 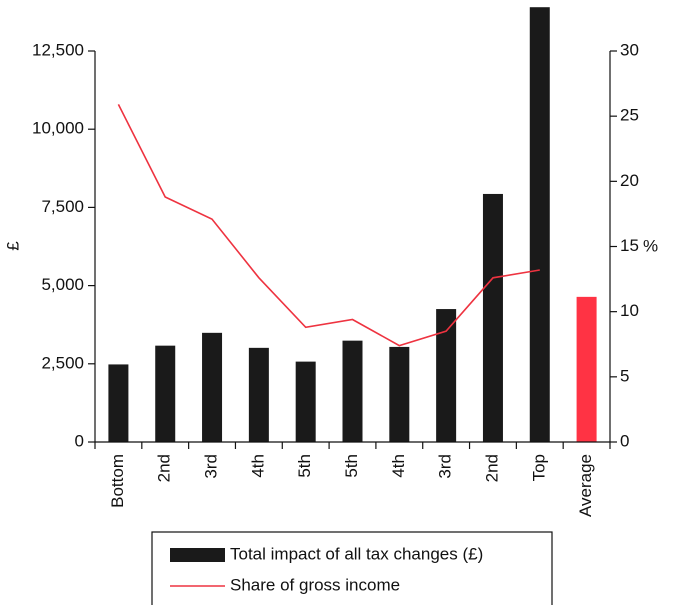 I want to click on y2-tick-label: 25, so click(x=629, y=115).